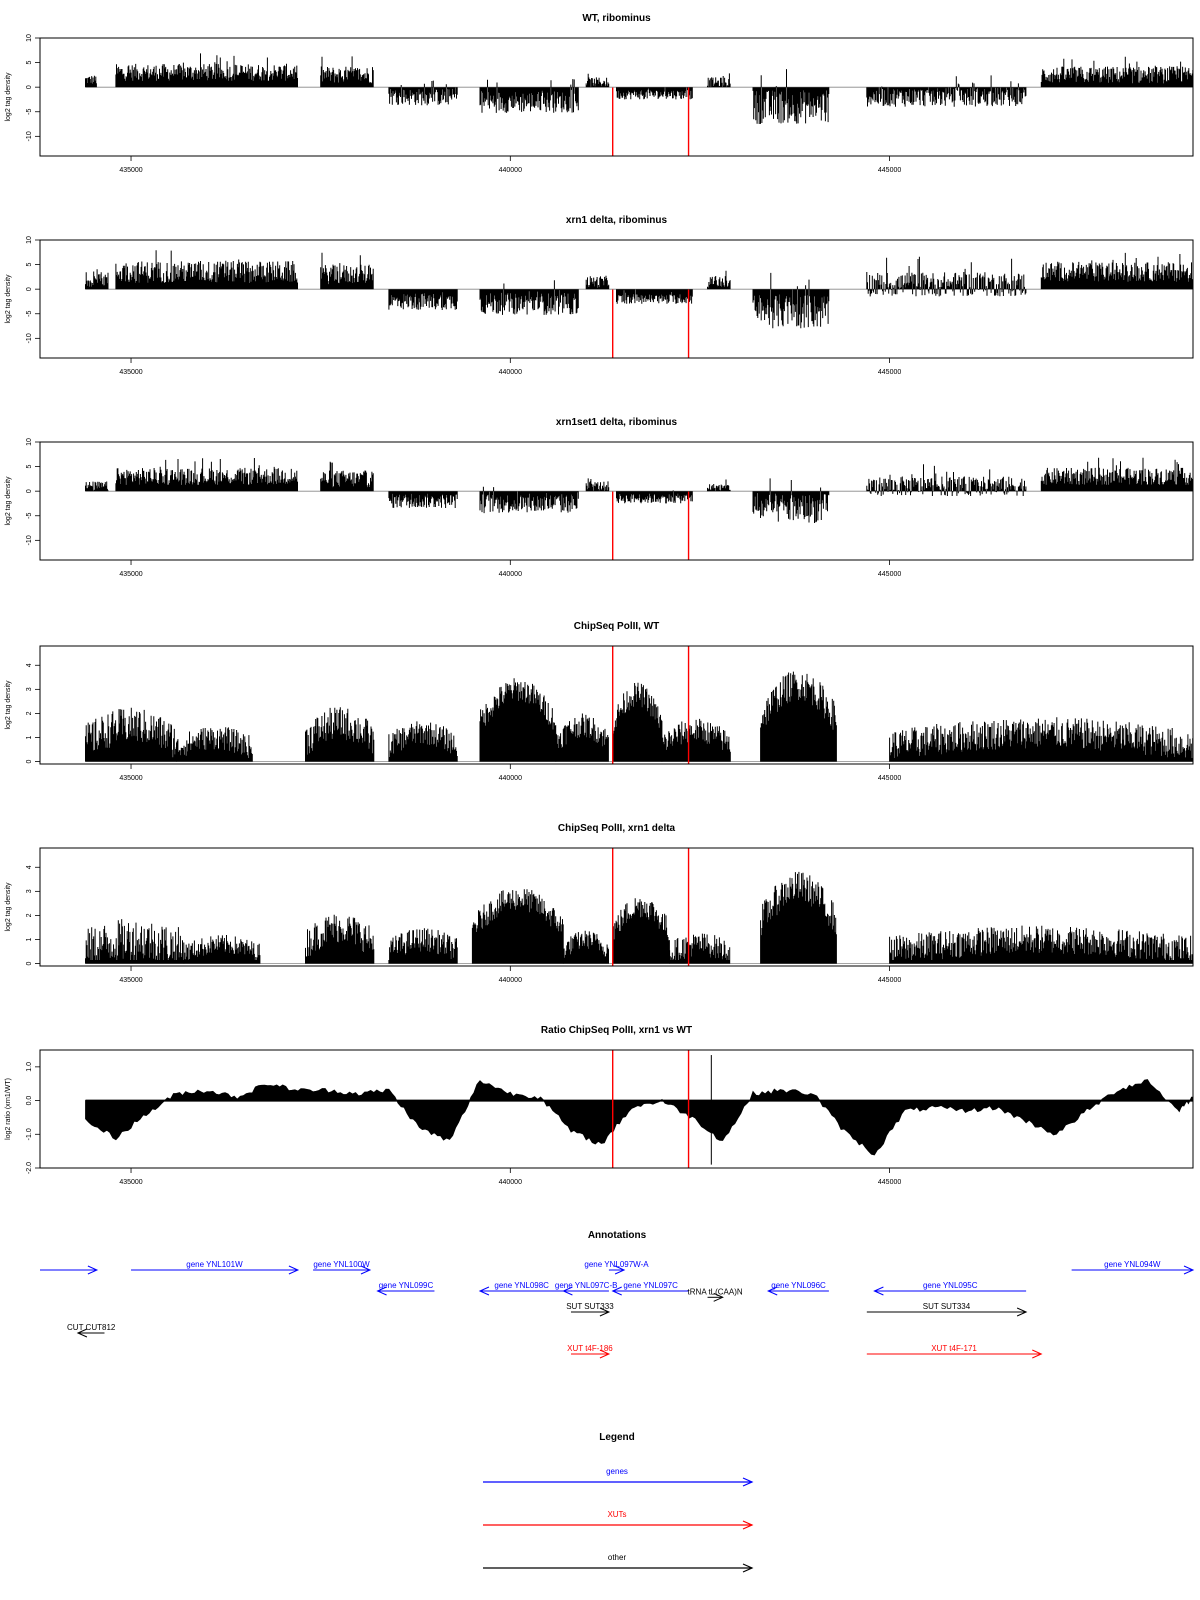  What do you see at coordinates (617, 1471) in the screenshot?
I see `legend-label: genes` at bounding box center [617, 1471].